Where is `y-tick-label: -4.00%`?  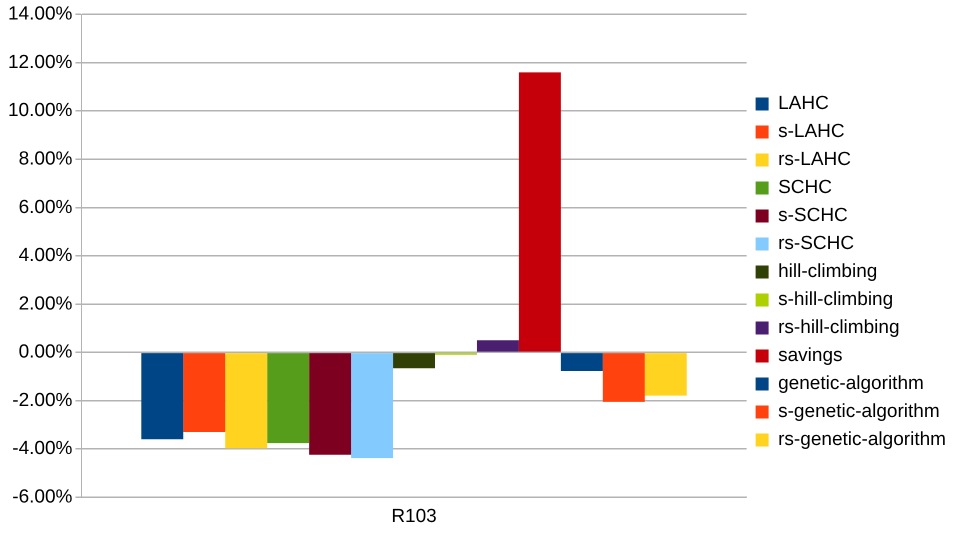
y-tick-label: -4.00% is located at coordinates (42, 449).